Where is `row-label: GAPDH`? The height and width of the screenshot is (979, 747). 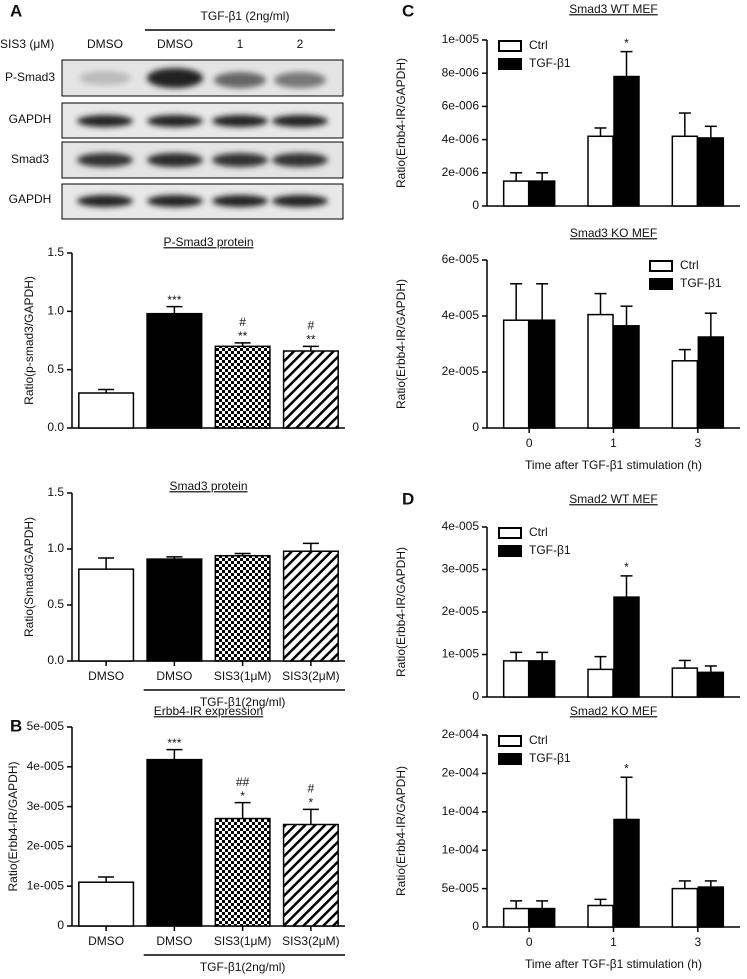 row-label: GAPDH is located at coordinates (30, 119).